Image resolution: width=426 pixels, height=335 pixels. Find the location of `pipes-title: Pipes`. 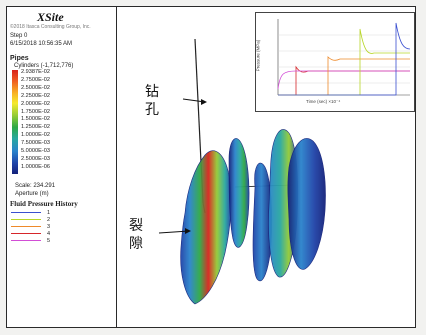

pipes-title: Pipes is located at coordinates (19, 58).